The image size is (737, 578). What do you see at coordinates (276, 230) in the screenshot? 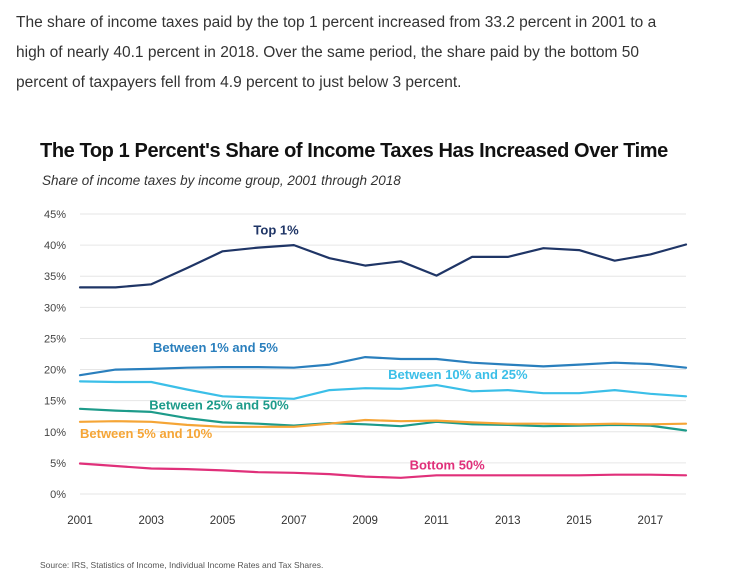
I see `series-label: Top 1%` at bounding box center [276, 230].